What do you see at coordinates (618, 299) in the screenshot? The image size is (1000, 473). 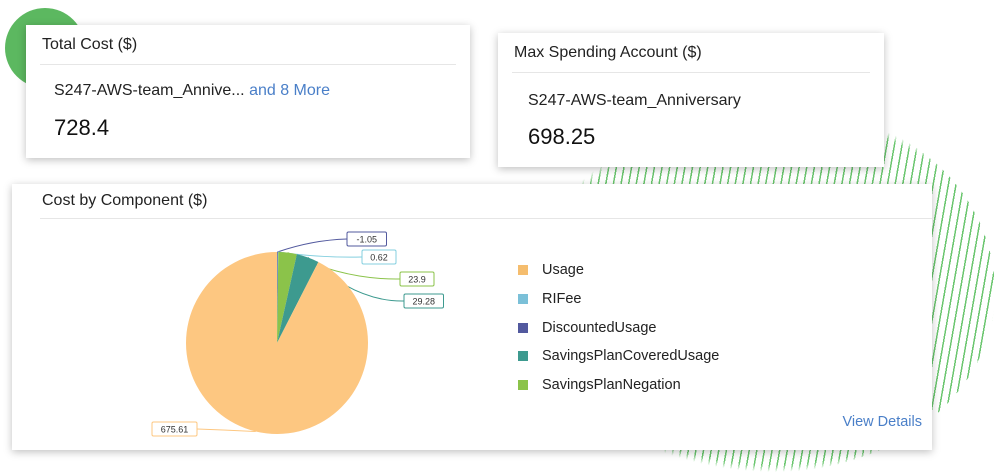 I see `legend-item: RIFee` at bounding box center [618, 299].